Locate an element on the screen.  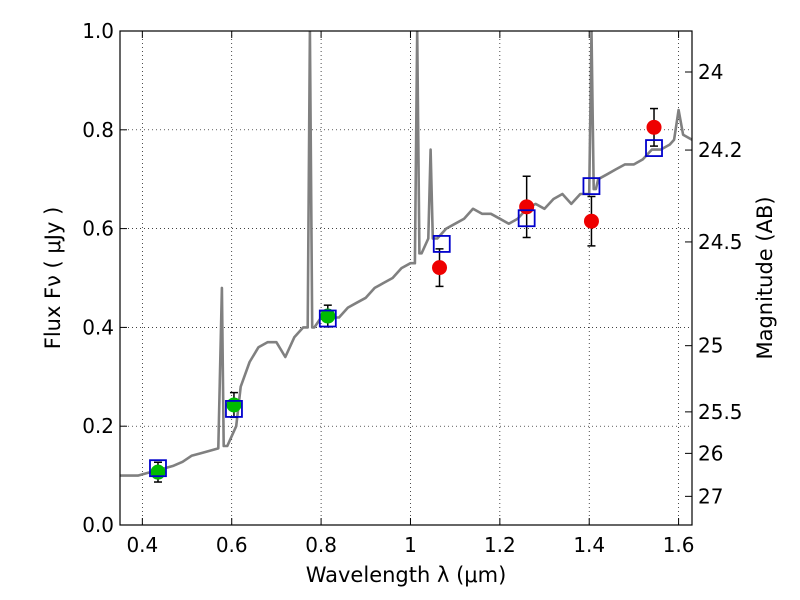
magnitude-tick-label: 24.5 is located at coordinates (720, 242).